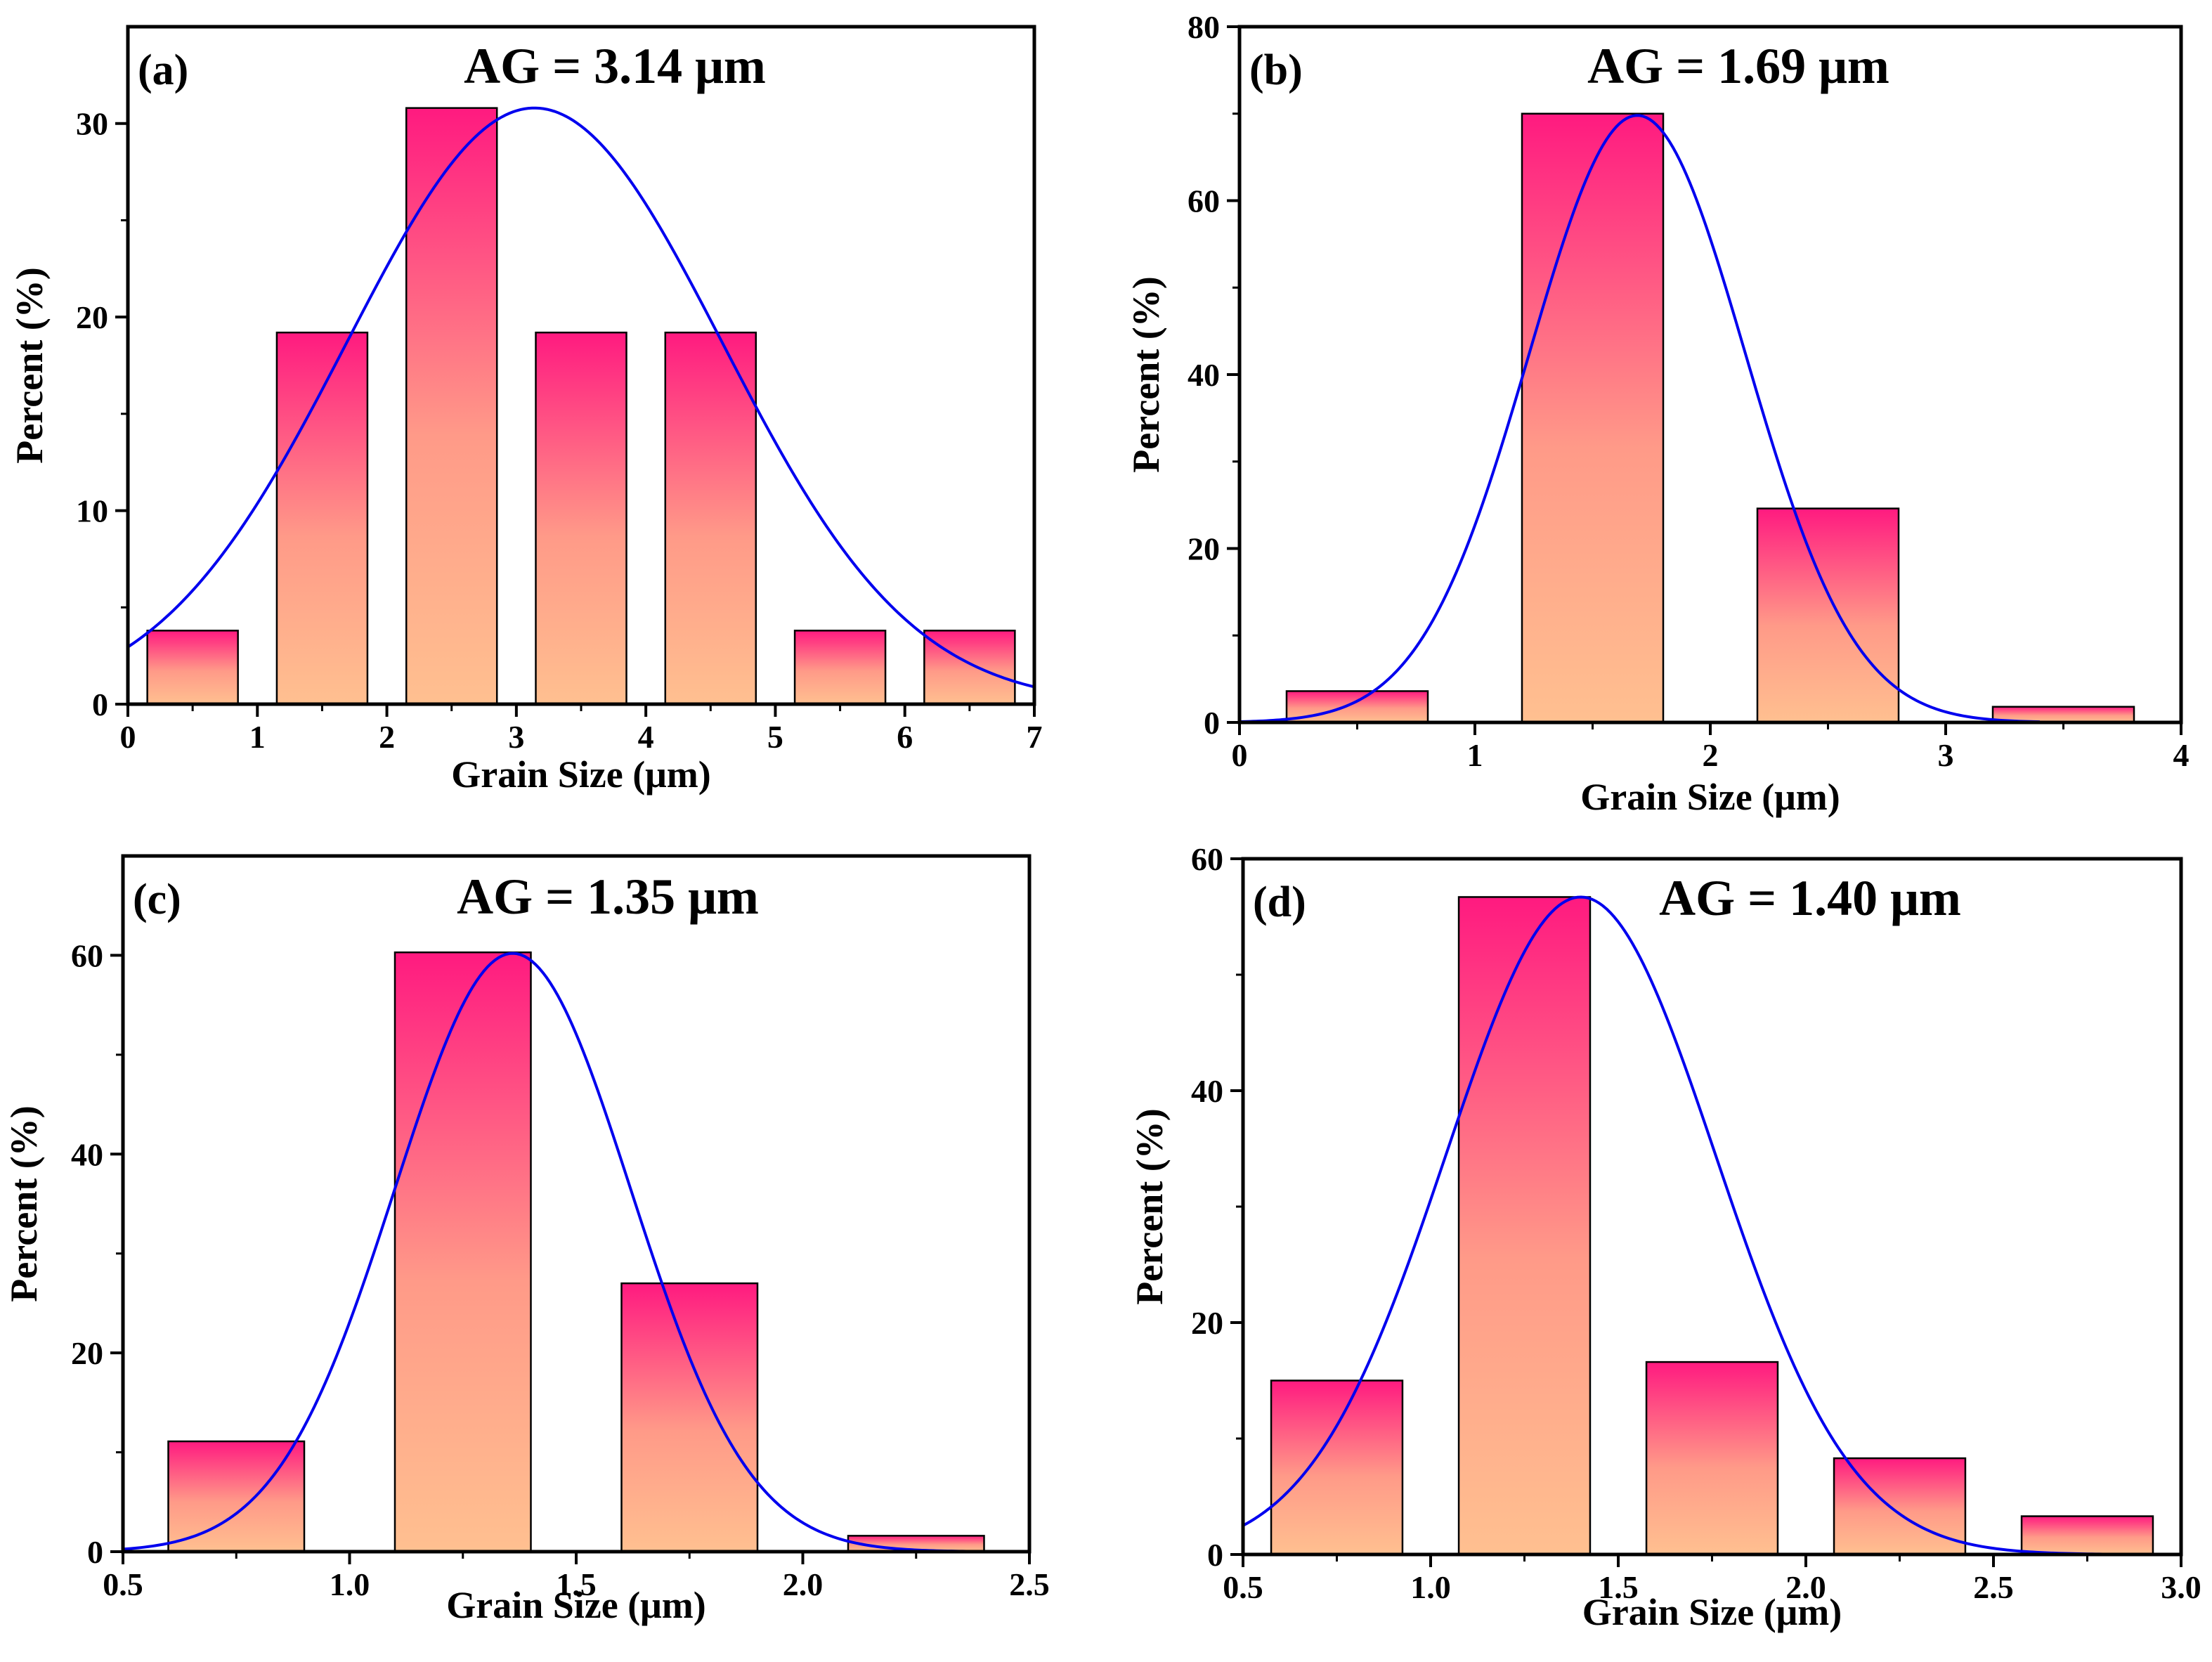 The image size is (2212, 1662). What do you see at coordinates (1035, 737) in the screenshot?
I see `x-tick-label: 7` at bounding box center [1035, 737].